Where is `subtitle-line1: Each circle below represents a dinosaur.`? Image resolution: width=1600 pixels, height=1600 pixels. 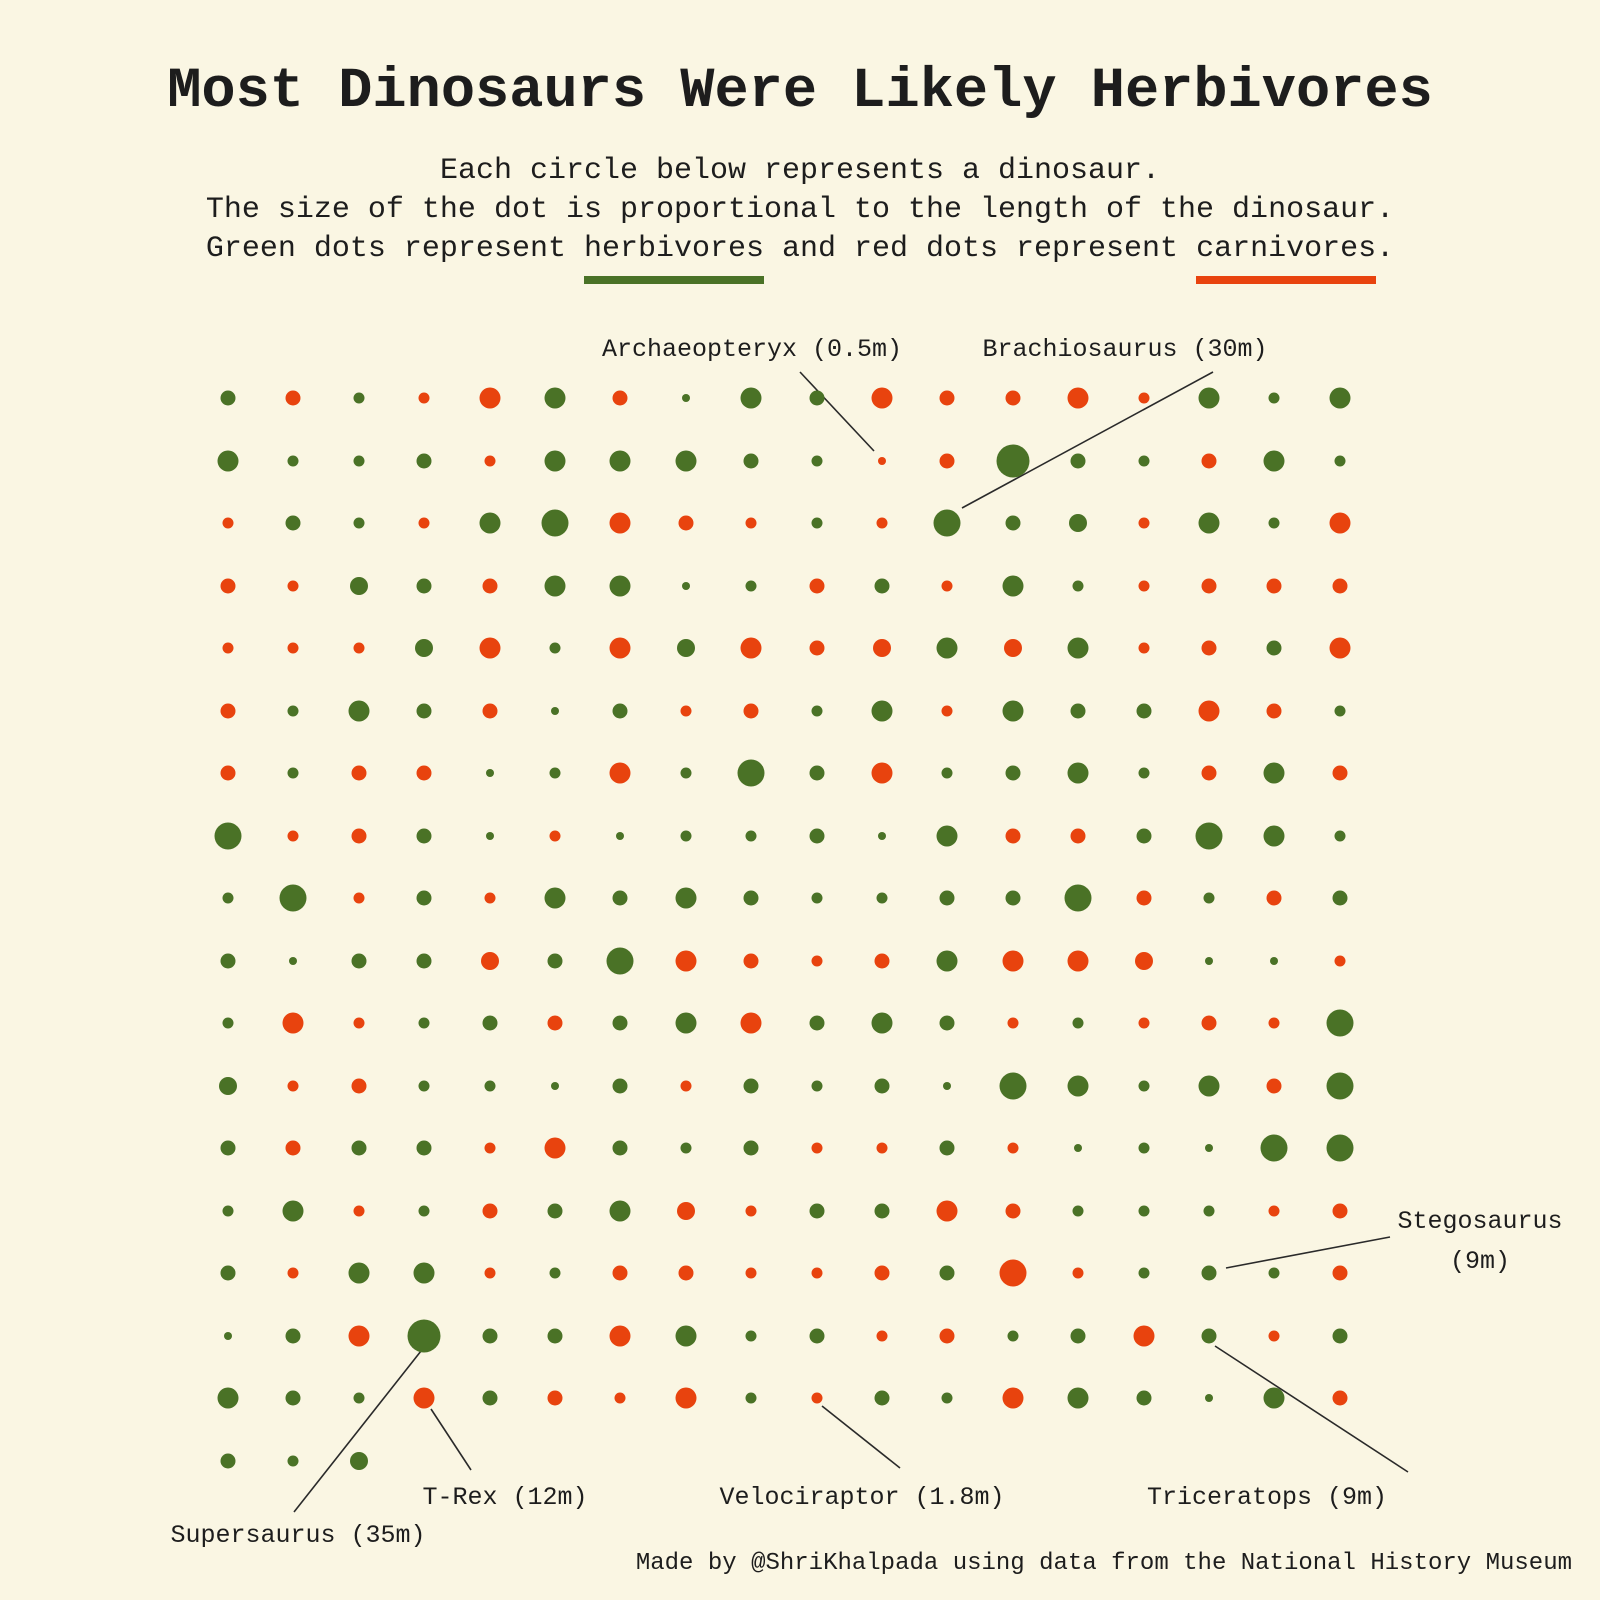
subtitle-line1: Each circle below represents a dinosaur. is located at coordinates (800, 171).